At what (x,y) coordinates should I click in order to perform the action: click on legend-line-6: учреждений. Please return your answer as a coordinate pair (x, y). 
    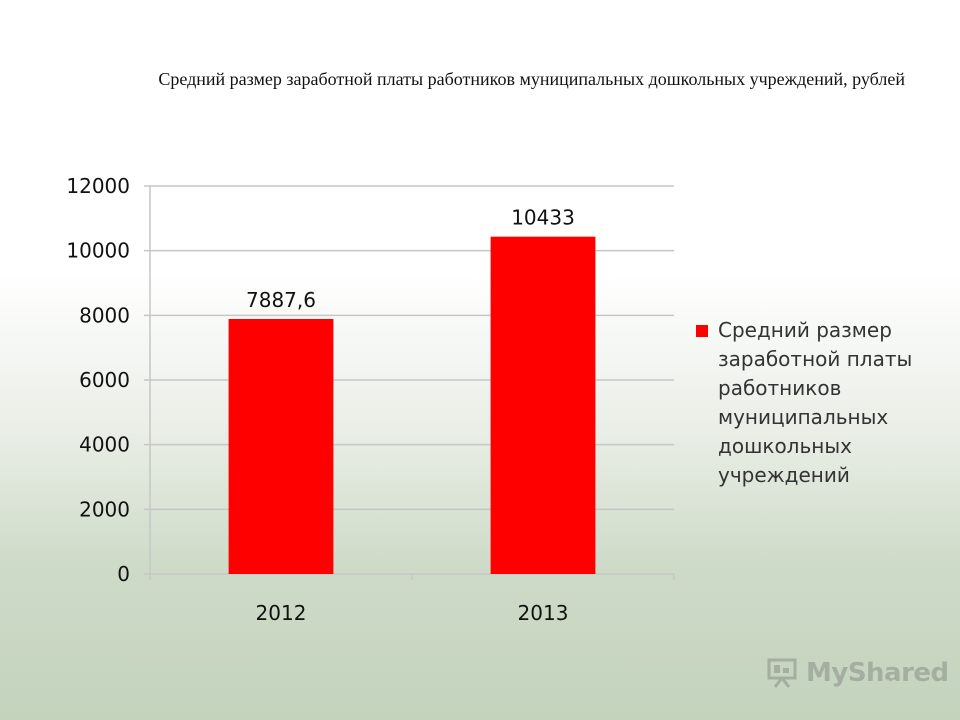
    Looking at the image, I should click on (784, 475).